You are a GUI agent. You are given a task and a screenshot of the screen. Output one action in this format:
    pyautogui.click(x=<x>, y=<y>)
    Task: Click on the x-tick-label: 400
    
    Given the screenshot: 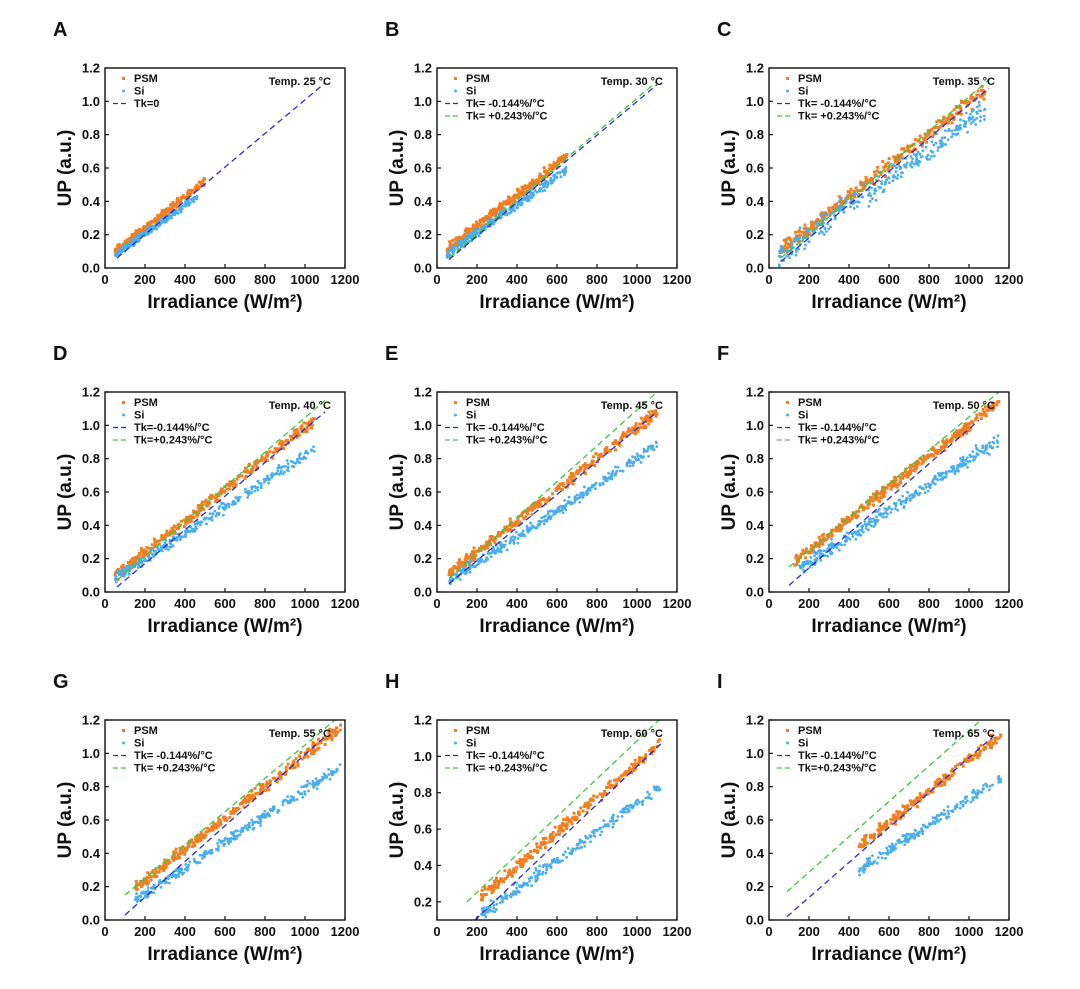 What is the action you would take?
    pyautogui.click(x=849, y=603)
    